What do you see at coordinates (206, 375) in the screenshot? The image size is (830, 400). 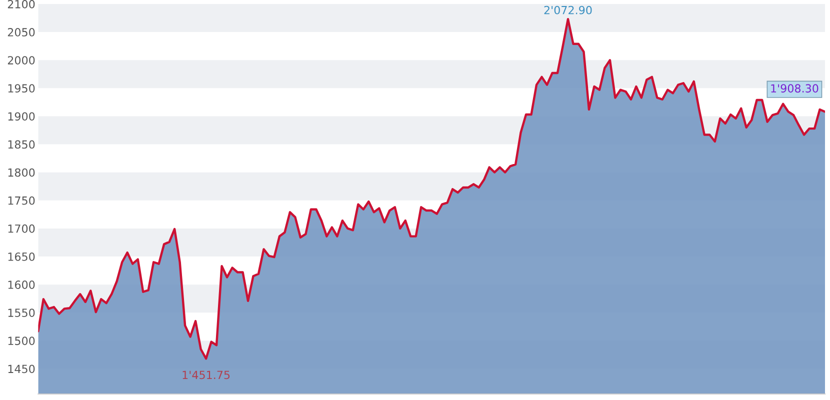 I see `annotation: 1'451.75` at bounding box center [206, 375].